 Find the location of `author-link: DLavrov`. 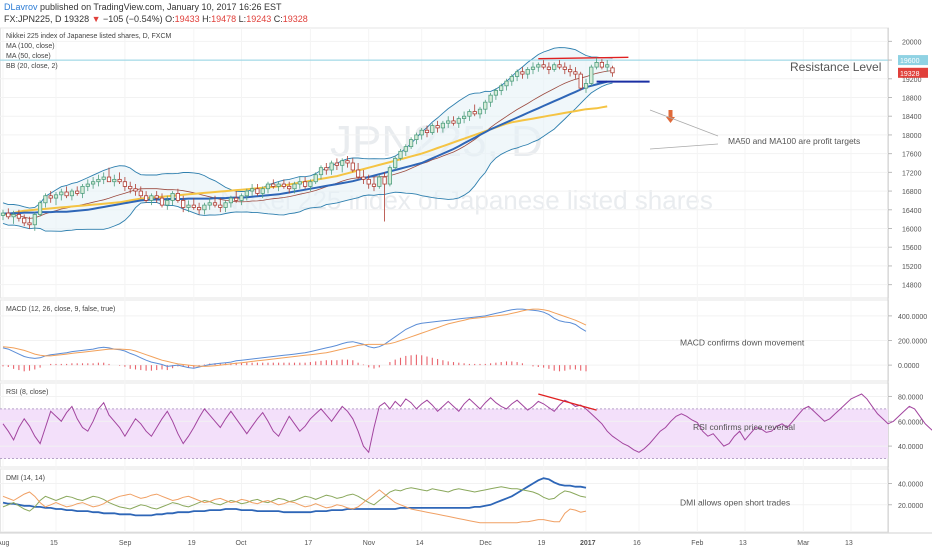

author-link: DLavrov is located at coordinates (21, 7).